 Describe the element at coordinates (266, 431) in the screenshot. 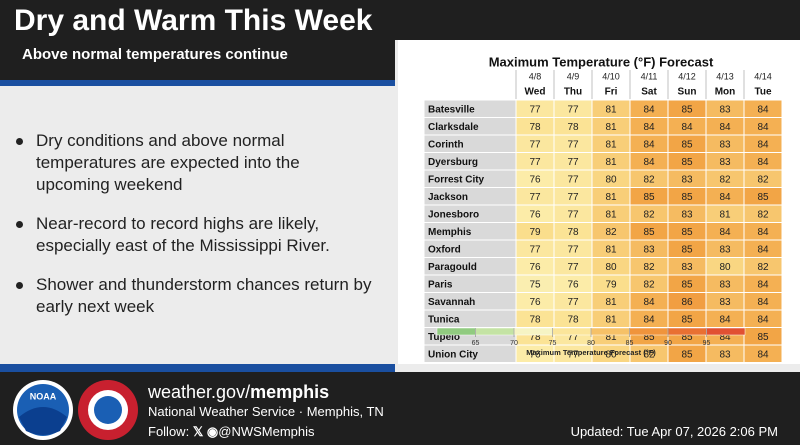

I see `handle: @NWSMemphis` at that location.